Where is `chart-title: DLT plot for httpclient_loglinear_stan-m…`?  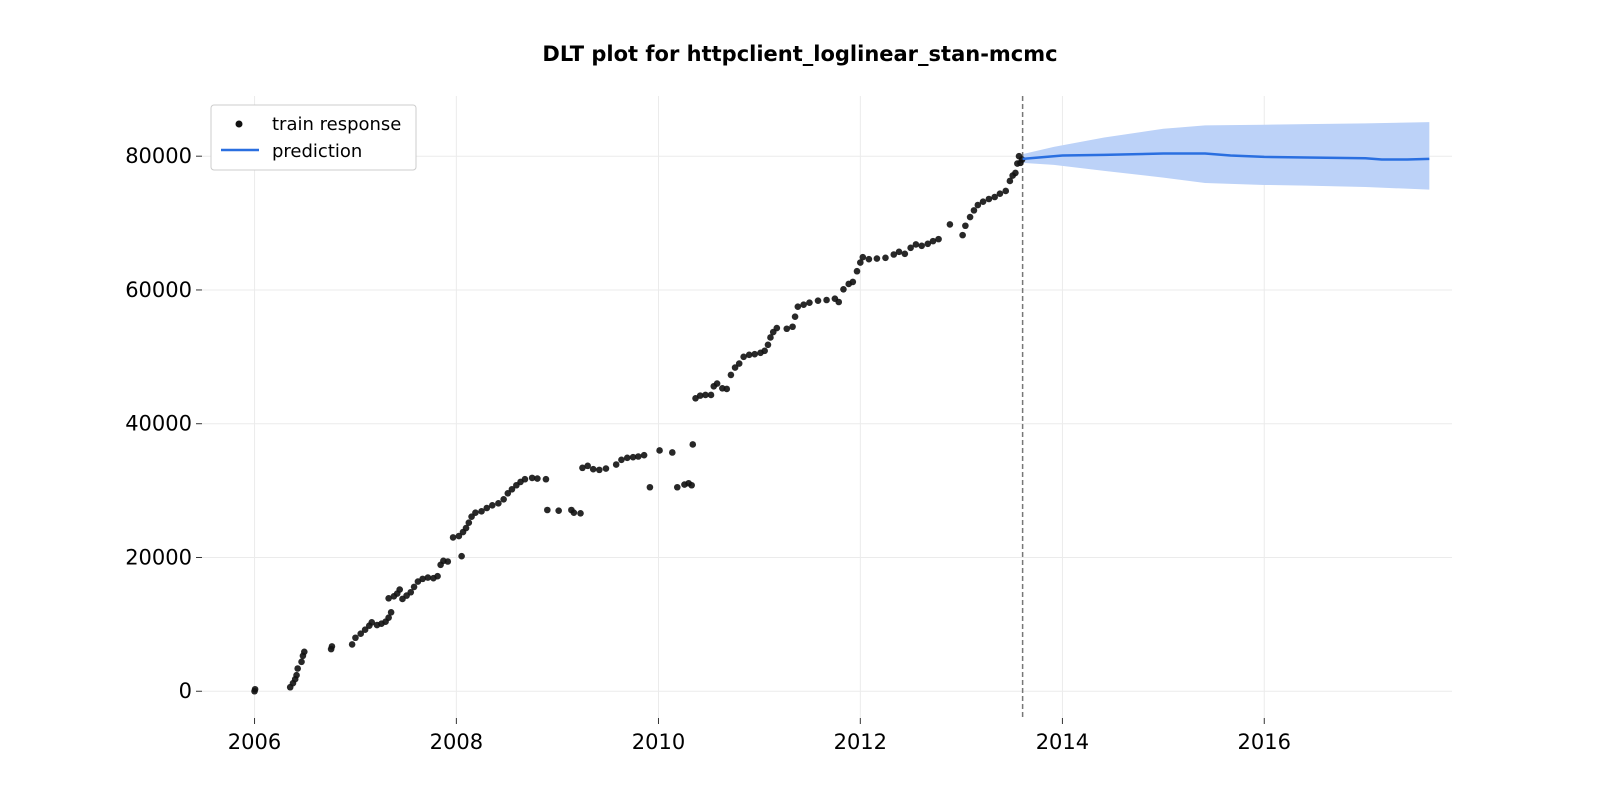
chart-title: DLT plot for httpclient_loglinear_stan-m… is located at coordinates (799, 54).